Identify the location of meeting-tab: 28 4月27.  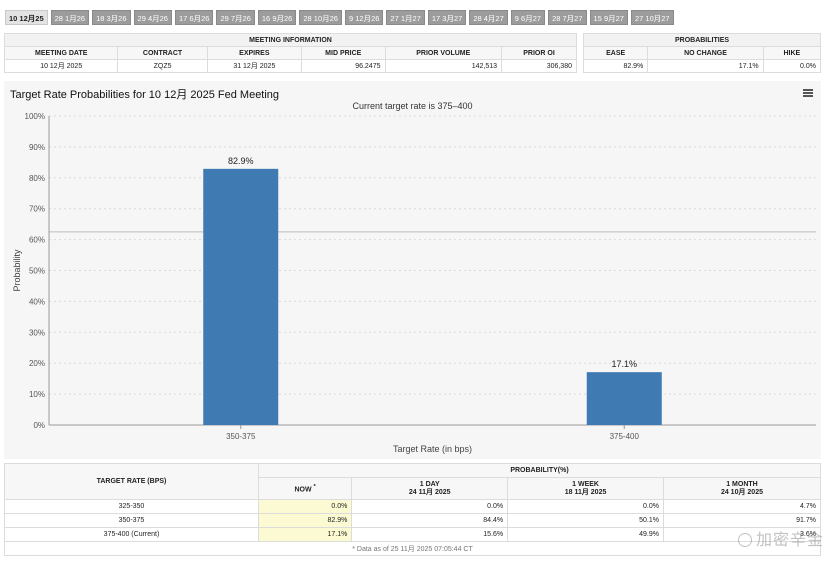
(488, 17).